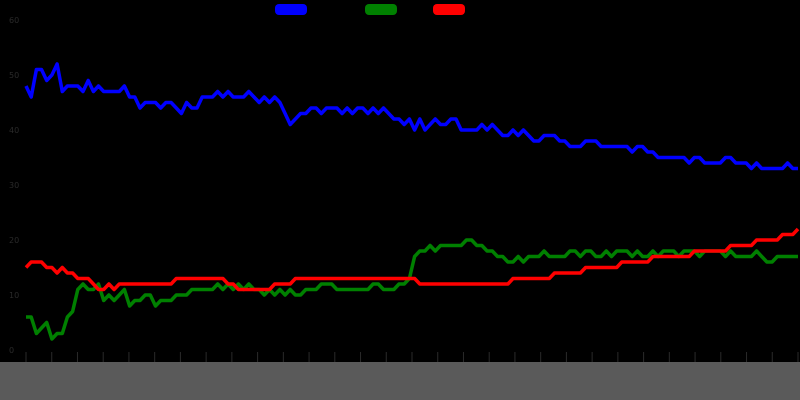 This screenshot has width=800, height=400. What do you see at coordinates (14, 240) in the screenshot?
I see `y-tick-label: 20` at bounding box center [14, 240].